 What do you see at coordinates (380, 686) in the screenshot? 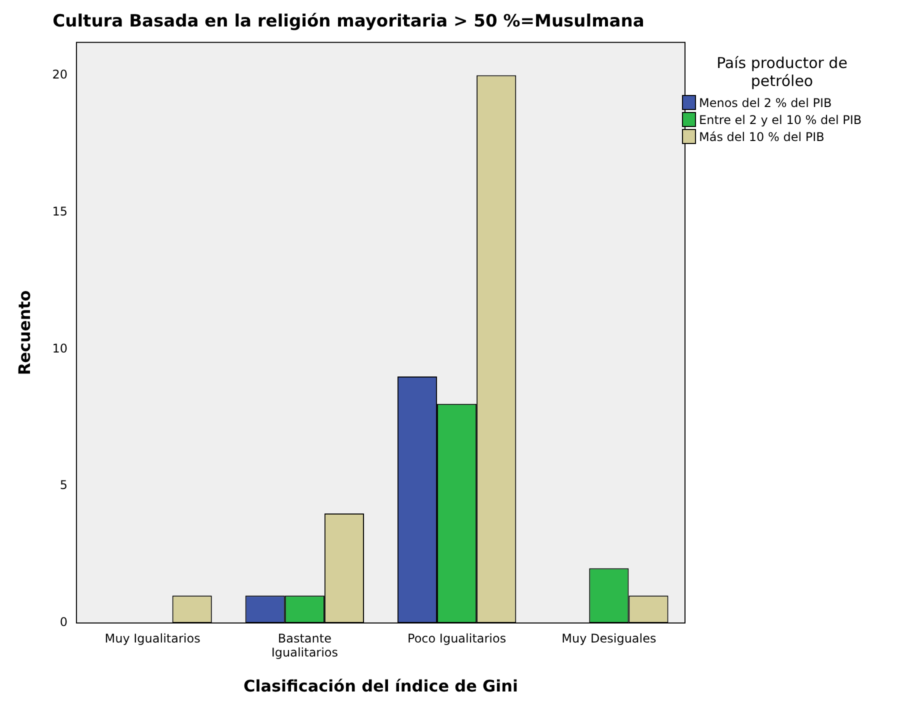
I see `x-axis-title: Clasificación del índice de Gini` at bounding box center [380, 686].